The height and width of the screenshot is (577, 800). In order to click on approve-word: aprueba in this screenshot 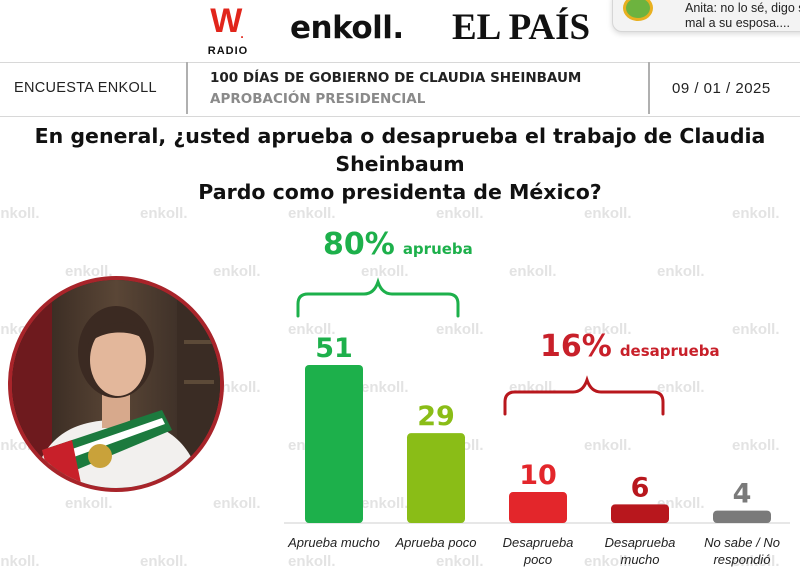, I will do `click(438, 249)`.